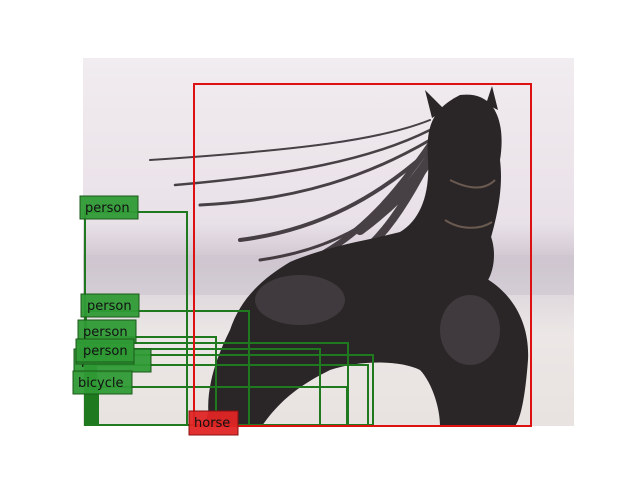 This screenshot has width=640, height=480. I want to click on person-label-2-text: person, so click(109, 306).